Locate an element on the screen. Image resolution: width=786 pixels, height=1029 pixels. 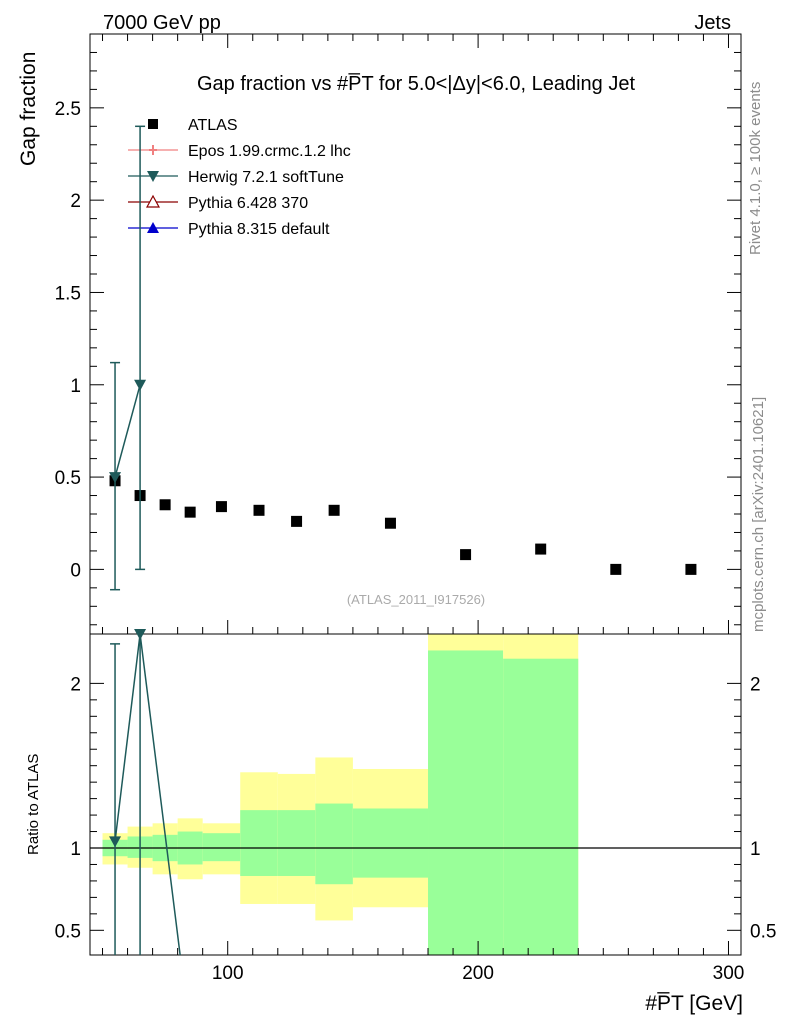
y-tick-label: 0.5 is located at coordinates (68, 478).